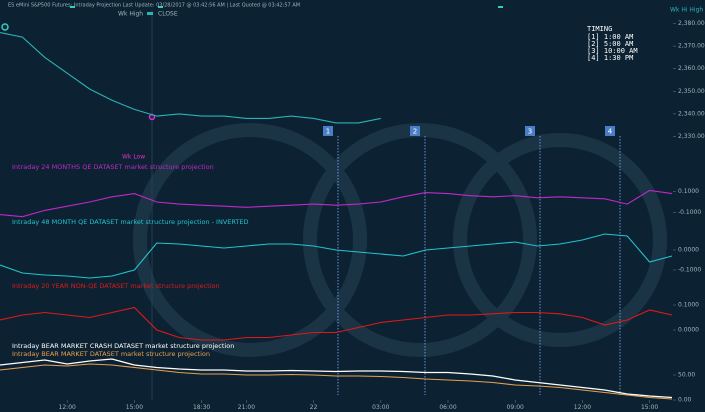 The width and height of the screenshot is (705, 412). I want to click on legend-swatch, so click(150, 13).